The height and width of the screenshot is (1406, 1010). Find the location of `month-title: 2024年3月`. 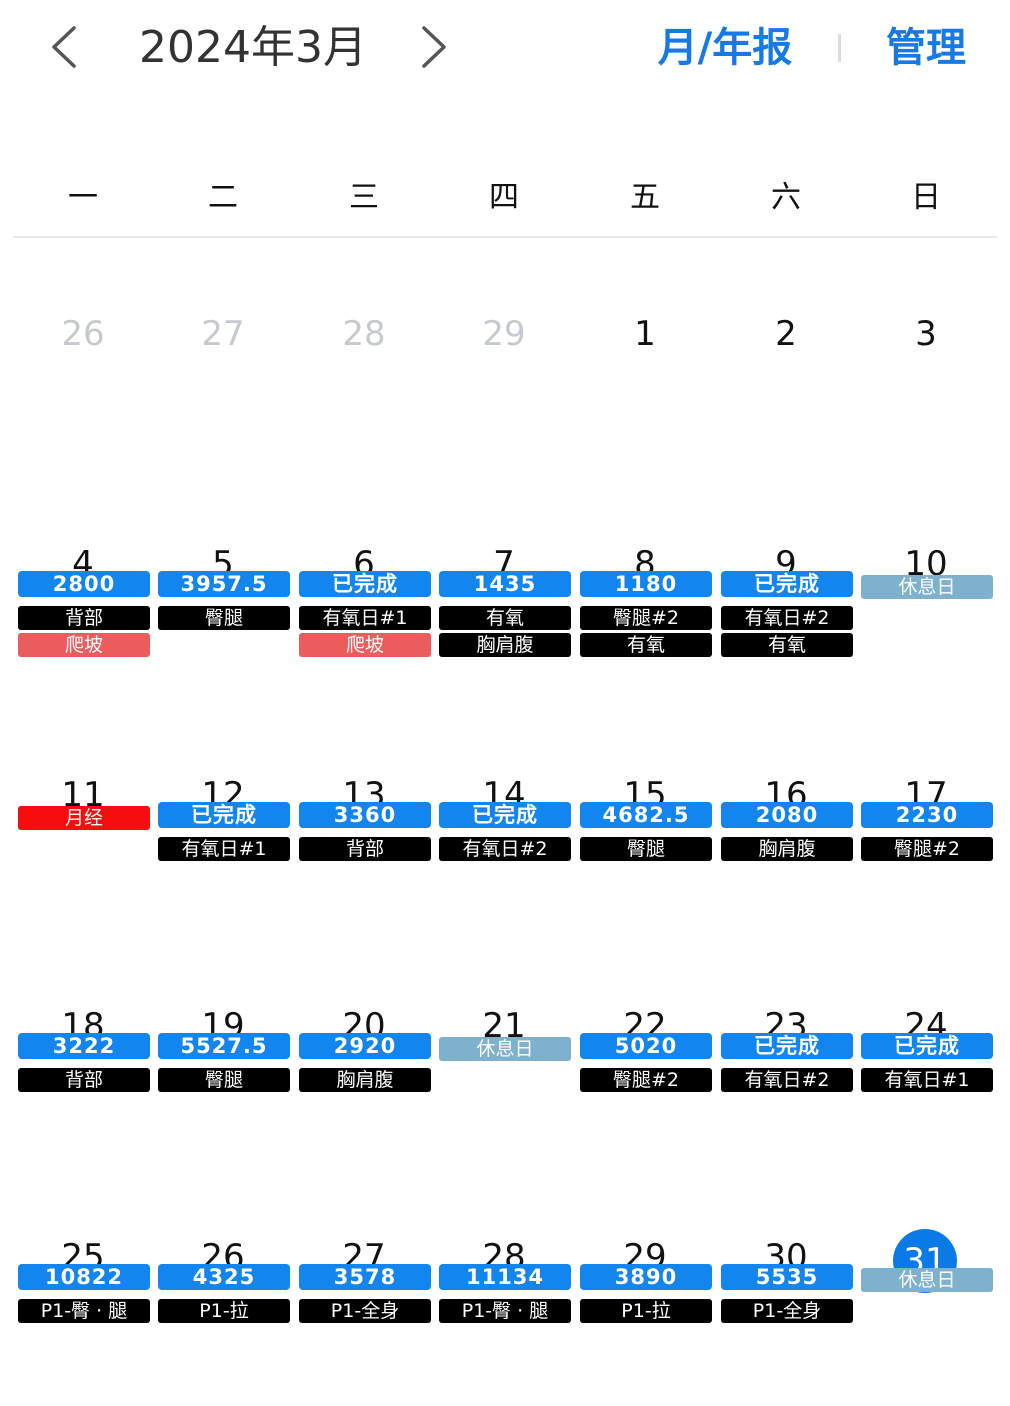

month-title: 2024年3月 is located at coordinates (253, 47).